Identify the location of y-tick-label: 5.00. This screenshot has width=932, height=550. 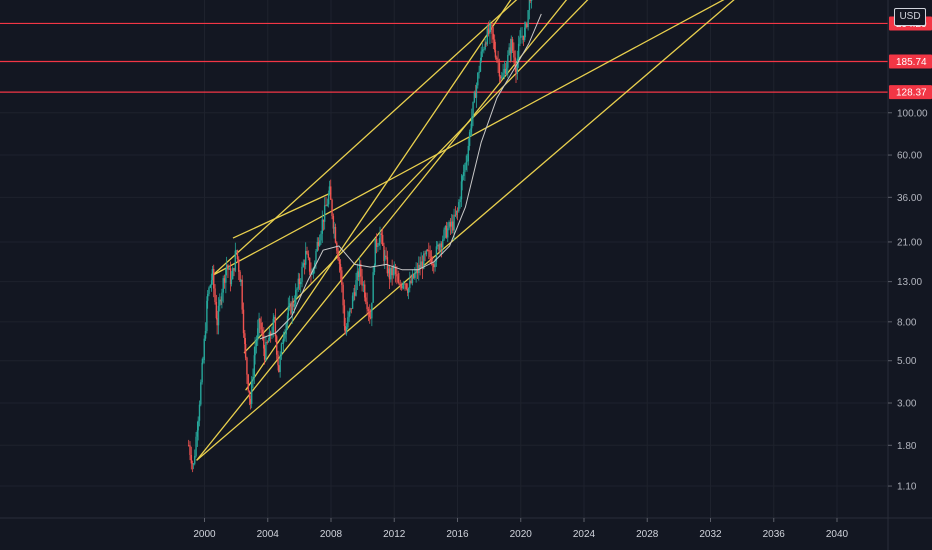
(907, 361).